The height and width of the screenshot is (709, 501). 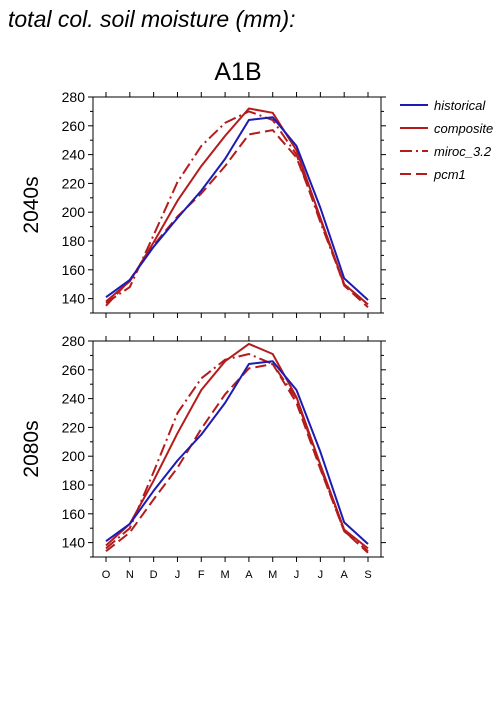 What do you see at coordinates (449, 174) in the screenshot?
I see `legend-label: pcm1` at bounding box center [449, 174].